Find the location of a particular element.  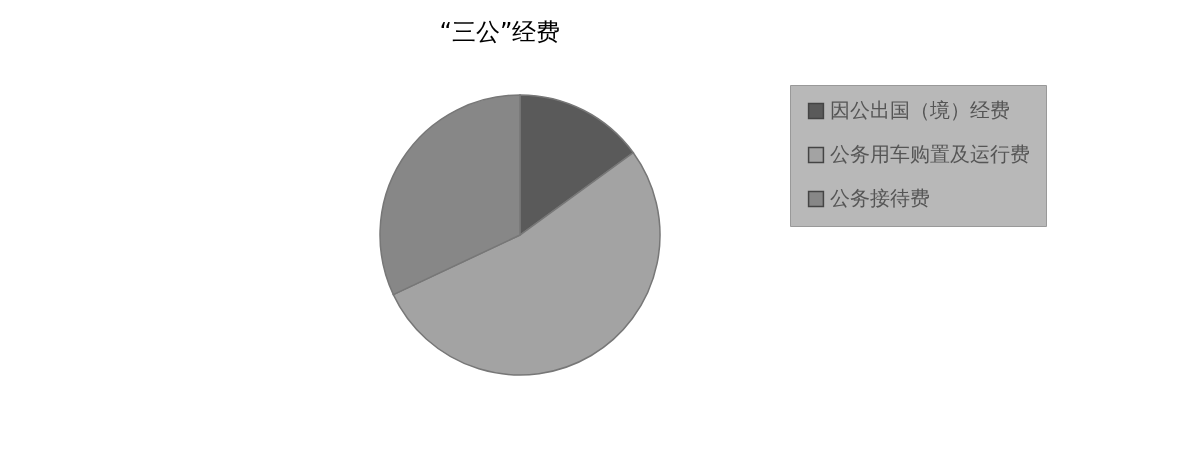

legend-label: 公务用车购置及运行费 is located at coordinates (930, 154).